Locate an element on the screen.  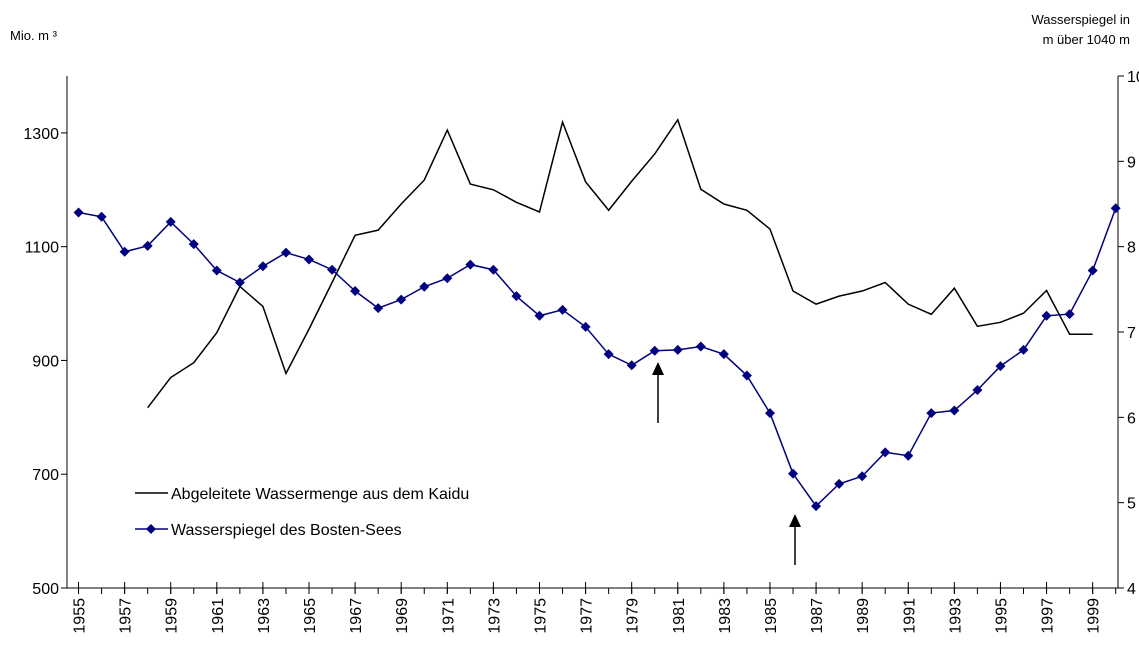
y-tick-label: 500 is located at coordinates (45, 589).